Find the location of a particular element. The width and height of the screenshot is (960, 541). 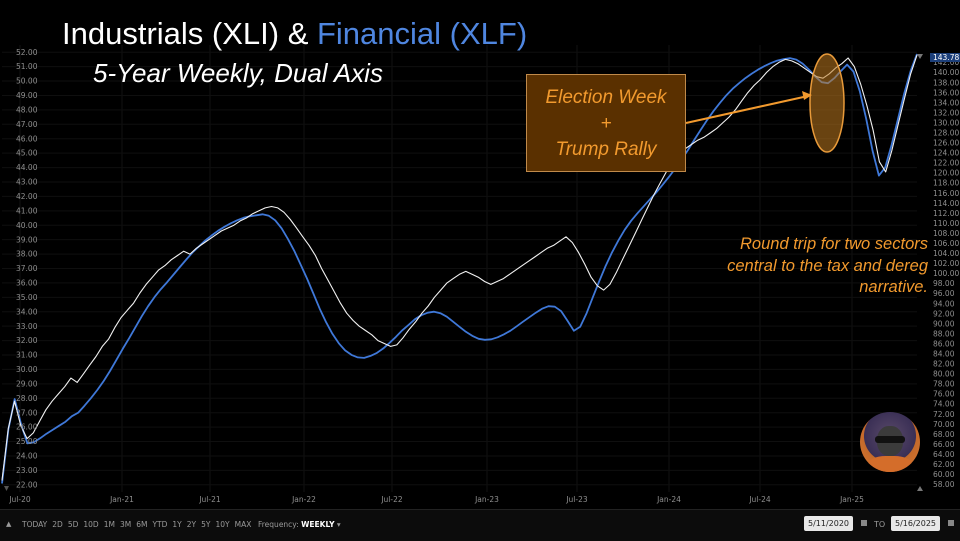

left-tick-label: 44.00 is located at coordinates (27, 167).